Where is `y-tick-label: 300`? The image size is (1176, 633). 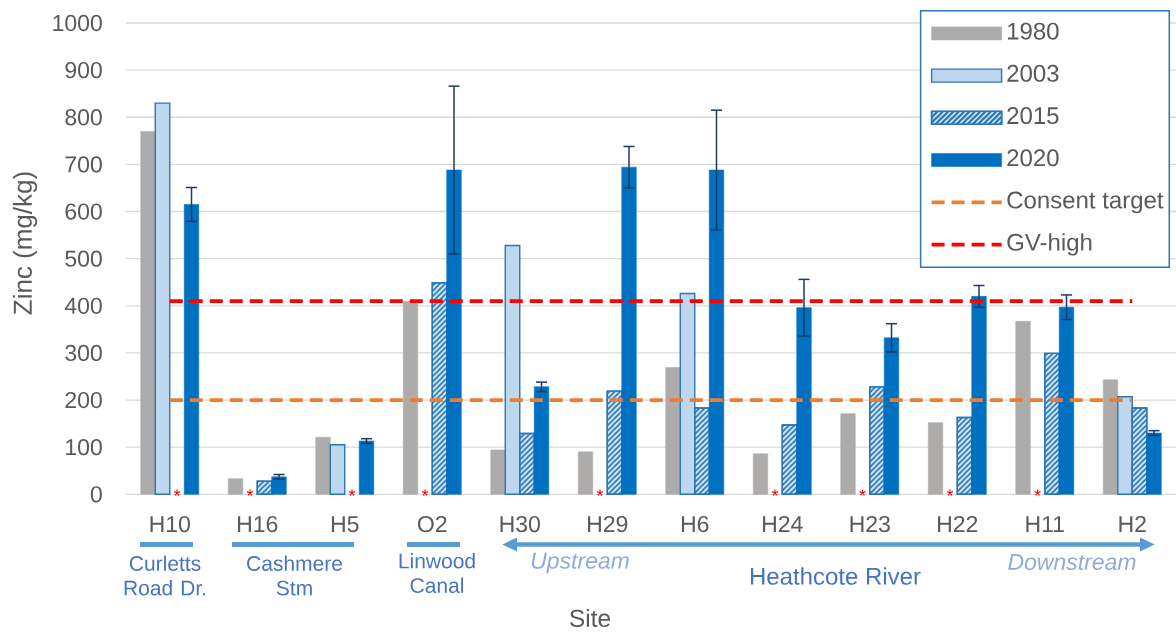 y-tick-label: 300 is located at coordinates (83, 353).